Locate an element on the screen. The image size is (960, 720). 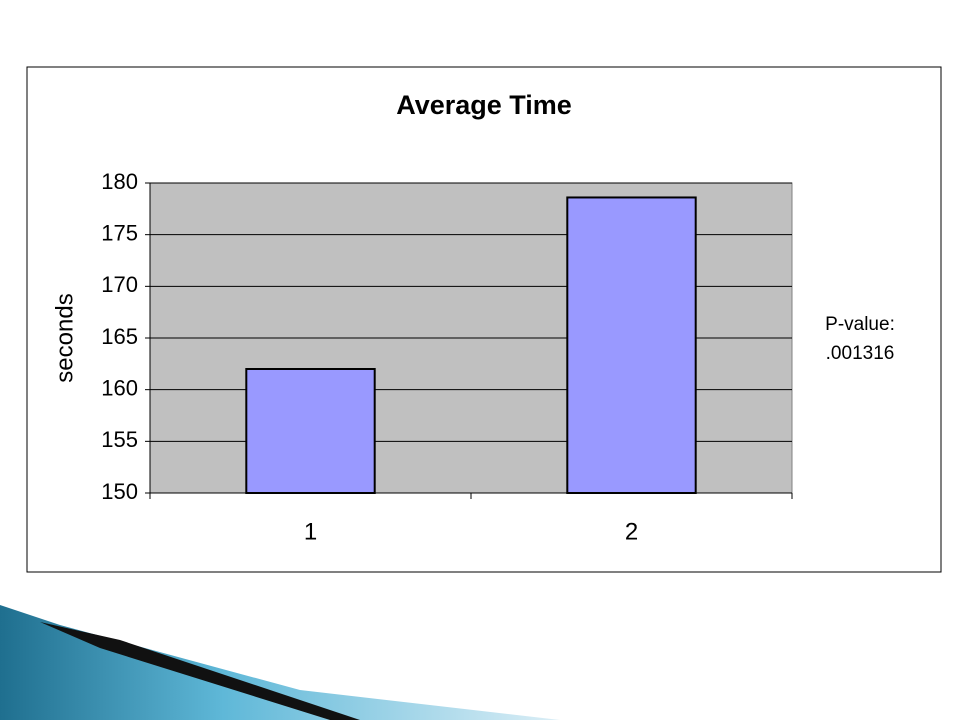
annotation: P-value: is located at coordinates (860, 324).